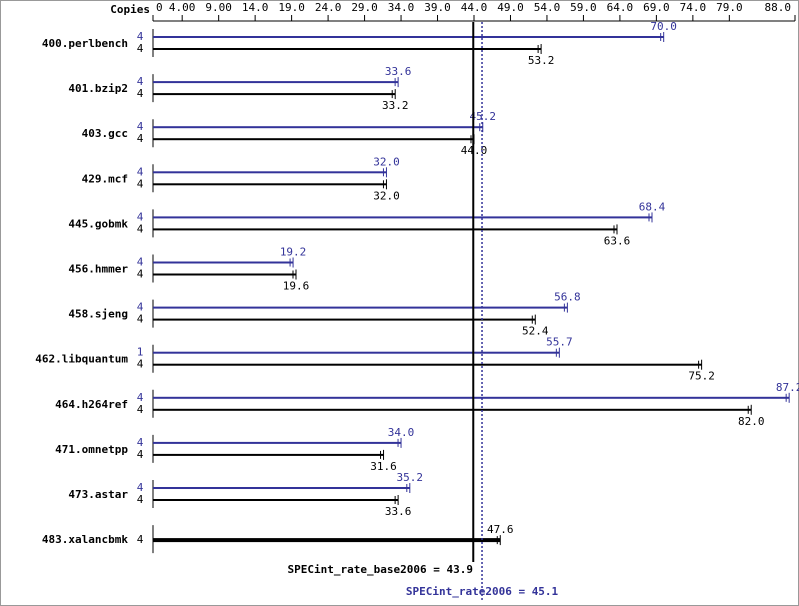  I want to click on x-tick-label: 54.0, so click(547, 7).